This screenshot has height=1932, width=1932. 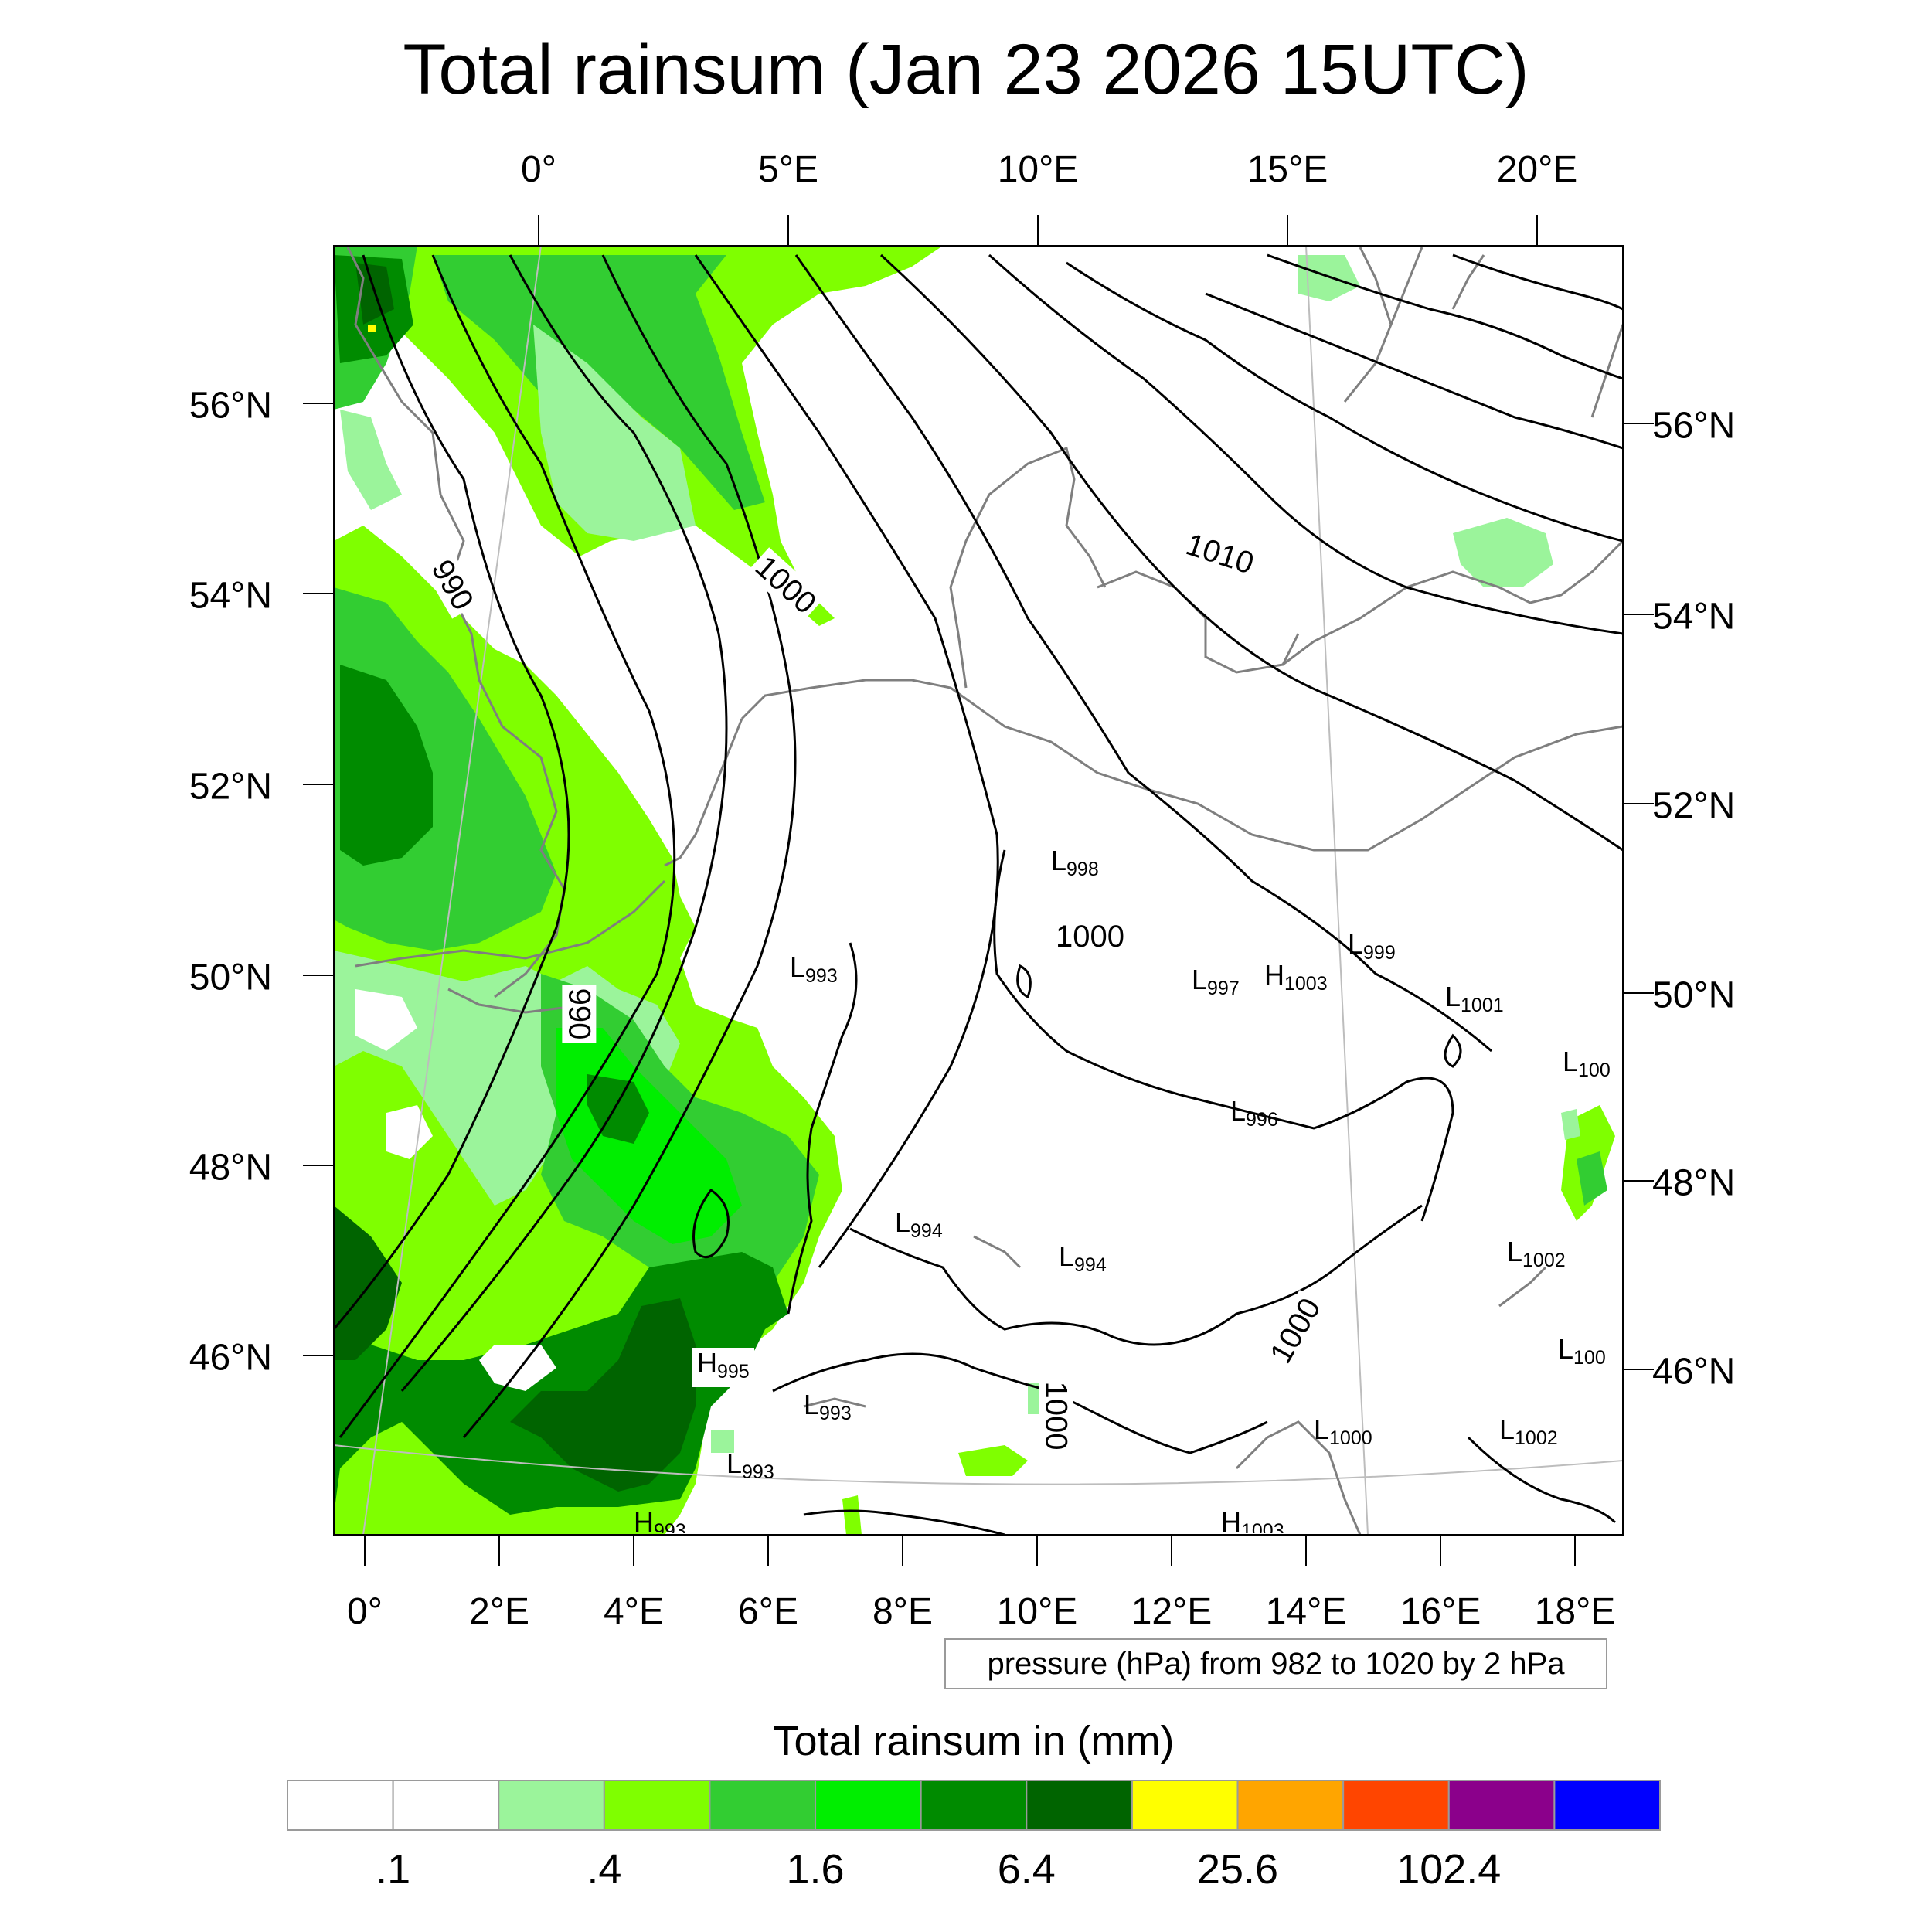 What do you see at coordinates (1475, 1001) in the screenshot?
I see `pressure-center-label: L1001` at bounding box center [1475, 1001].